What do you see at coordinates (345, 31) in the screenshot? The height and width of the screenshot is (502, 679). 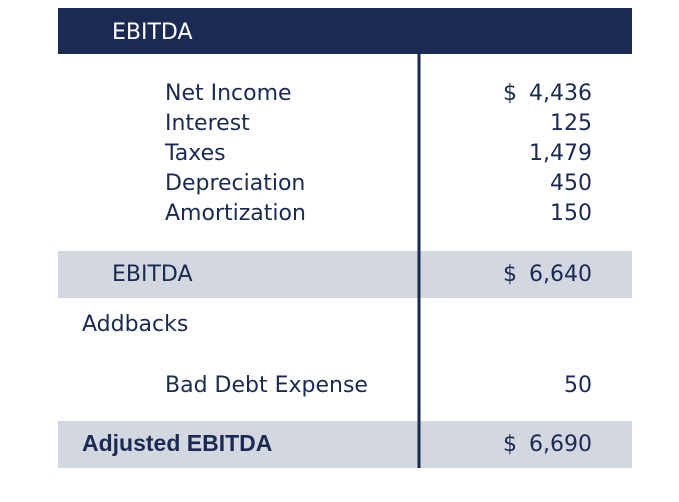 I see `header-band` at bounding box center [345, 31].